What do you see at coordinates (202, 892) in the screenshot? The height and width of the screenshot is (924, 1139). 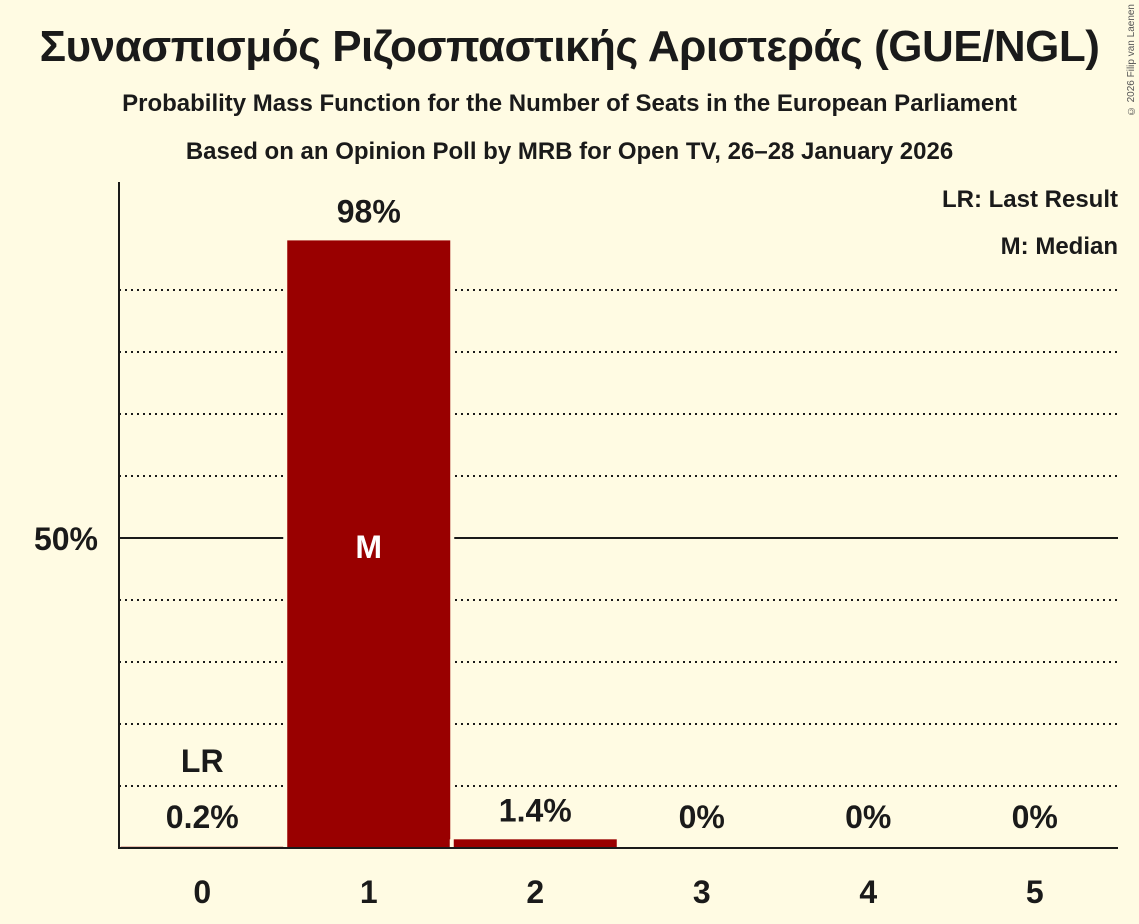 I see `x-tick-label: 0` at bounding box center [202, 892].